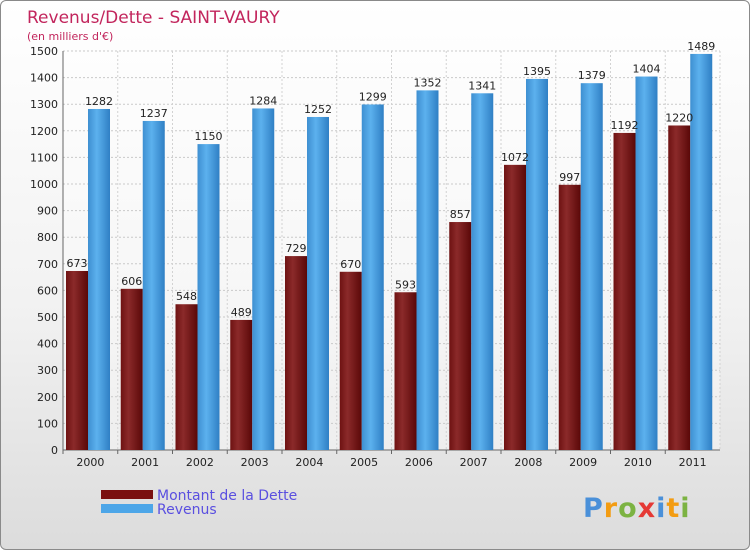  I want to click on data-label: 606, so click(131, 281).